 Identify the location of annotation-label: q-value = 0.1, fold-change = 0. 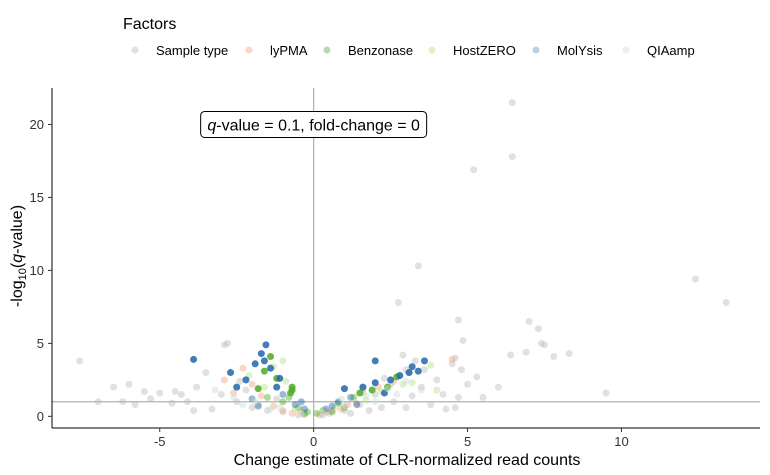
(313, 125).